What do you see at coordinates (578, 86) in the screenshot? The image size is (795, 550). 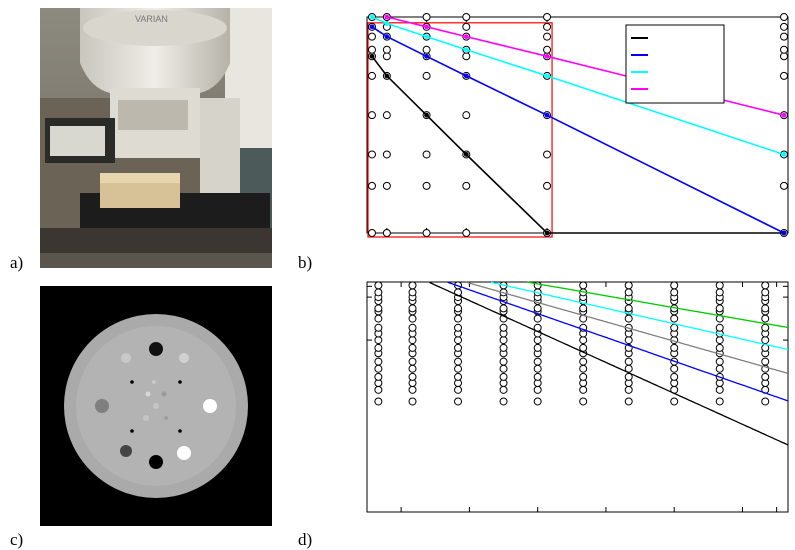 I see `series-line-109.2mAs` at bounding box center [578, 86].